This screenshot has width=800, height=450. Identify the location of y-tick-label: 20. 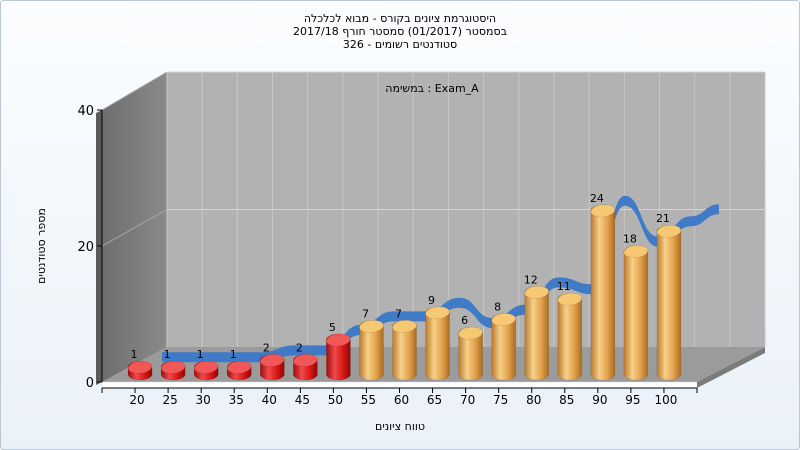
(85, 247).